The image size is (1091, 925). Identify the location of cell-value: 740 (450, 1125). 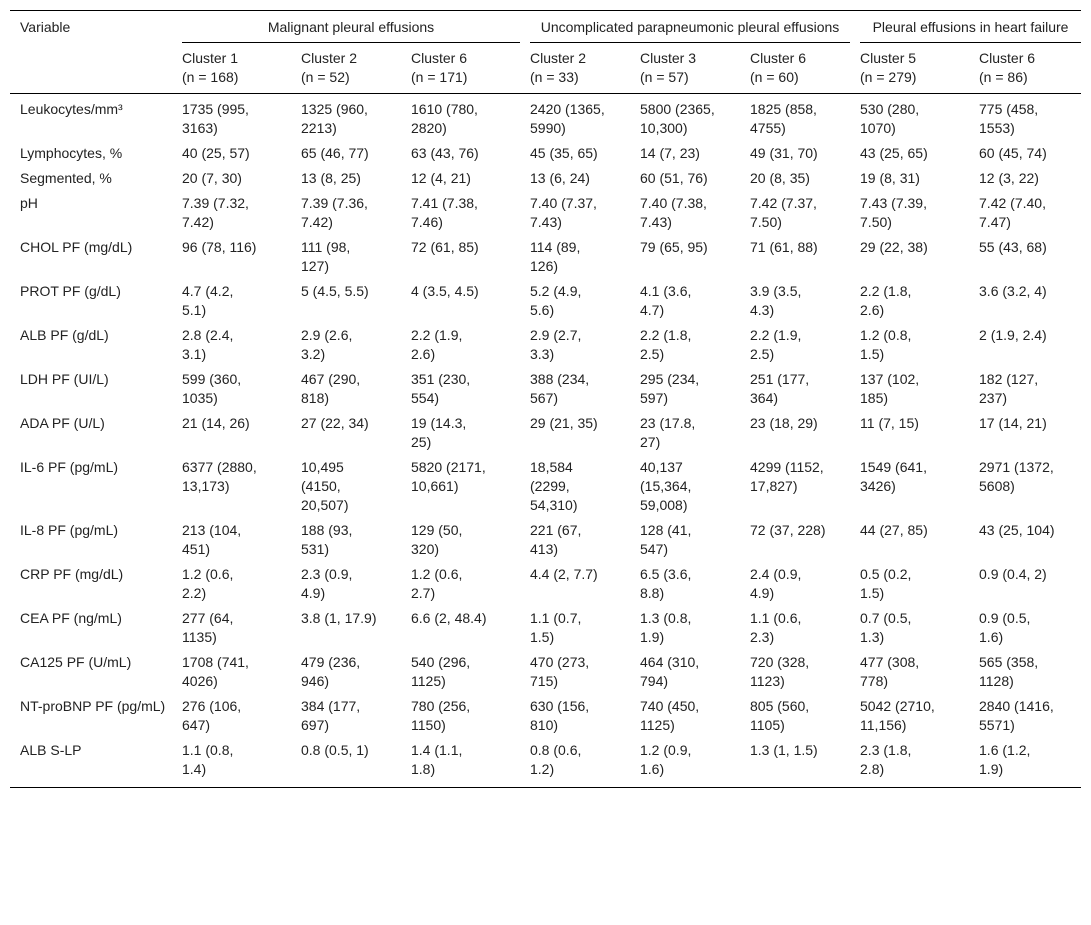
(670, 715).